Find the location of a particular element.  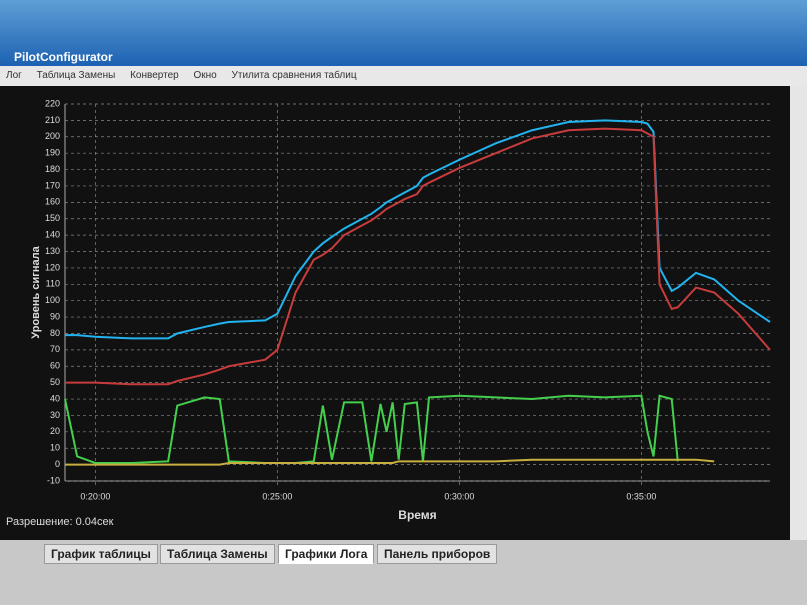

y-tick-label: 180 is located at coordinates (52, 169).